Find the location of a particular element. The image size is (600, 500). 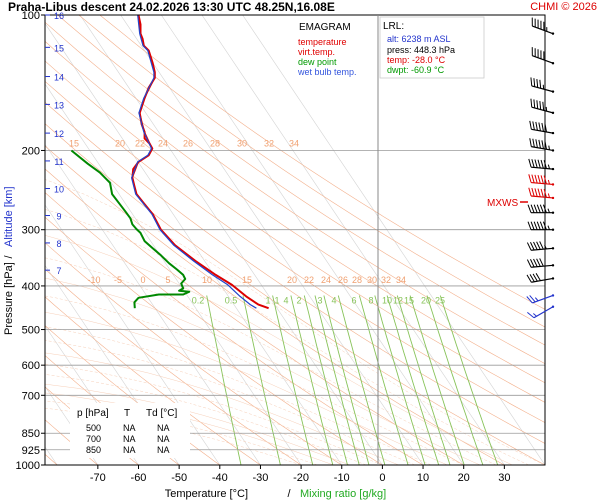

table-header-t: T is located at coordinates (127, 413).